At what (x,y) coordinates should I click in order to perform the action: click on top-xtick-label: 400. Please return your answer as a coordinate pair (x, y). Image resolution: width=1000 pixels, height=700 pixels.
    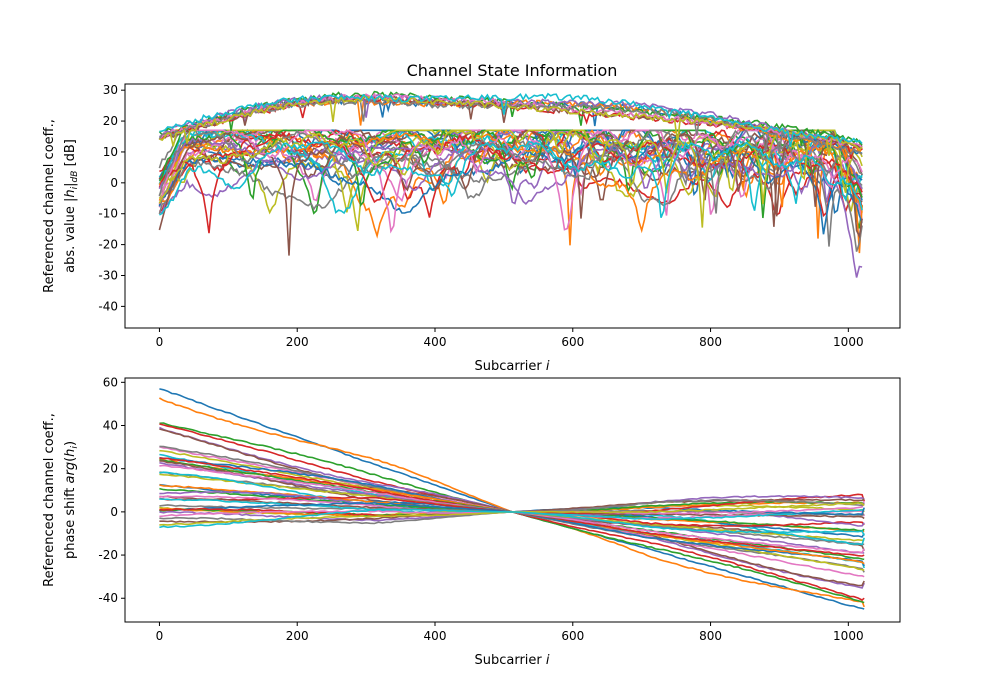
    Looking at the image, I should click on (435, 342).